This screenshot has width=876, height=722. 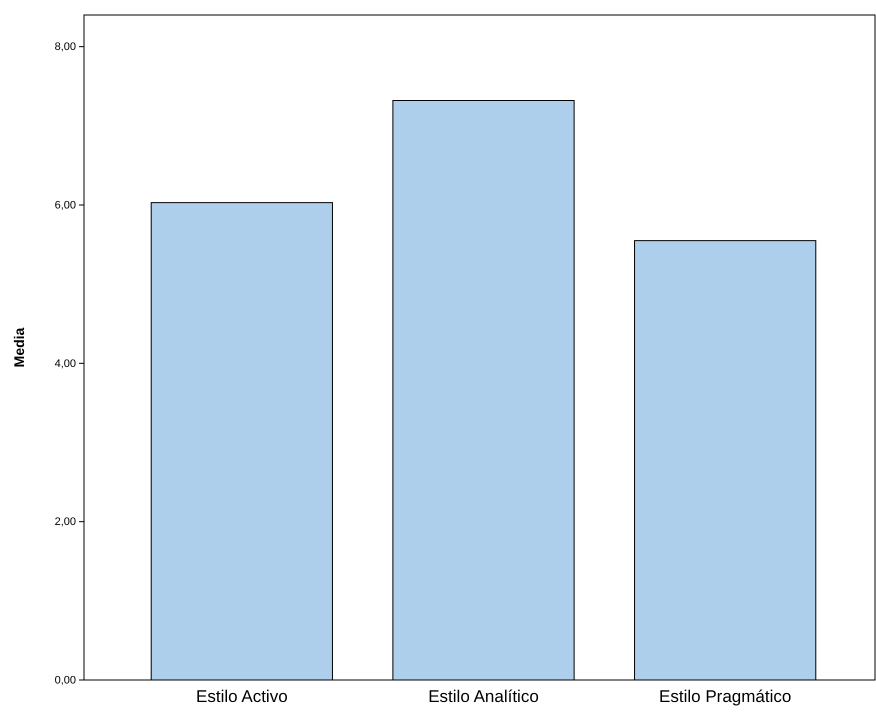 What do you see at coordinates (242, 696) in the screenshot?
I see `x-tick-label: Estilo Activo` at bounding box center [242, 696].